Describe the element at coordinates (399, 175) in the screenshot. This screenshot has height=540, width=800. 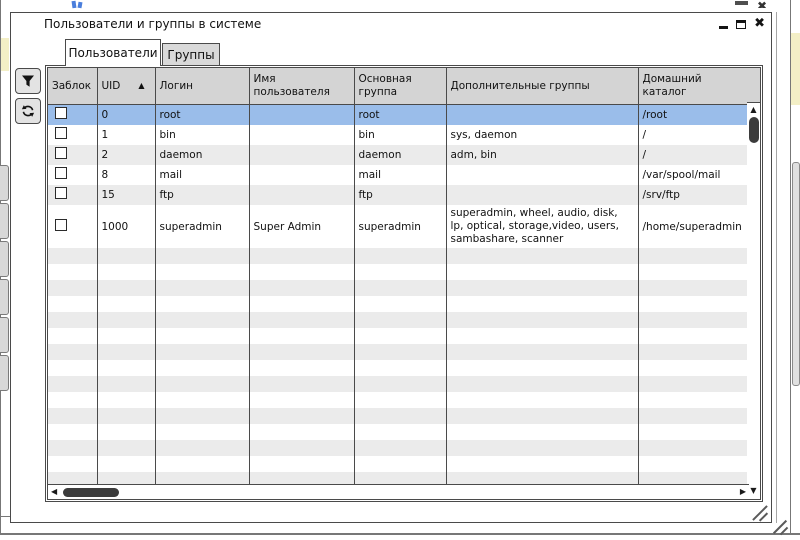
I see `table-row: 8 mail mail /var/spool/mail` at that location.